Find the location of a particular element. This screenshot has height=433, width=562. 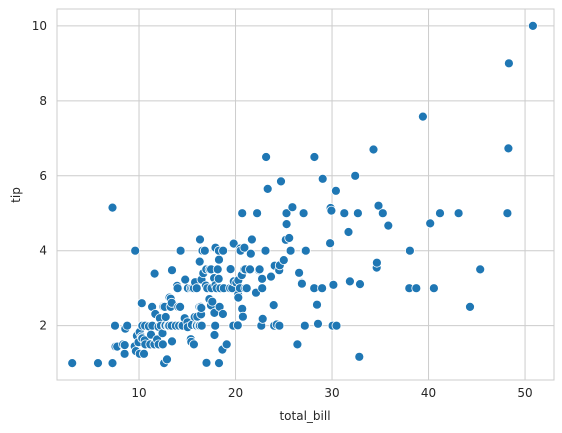

y-tick-label: 2 is located at coordinates (43, 326).